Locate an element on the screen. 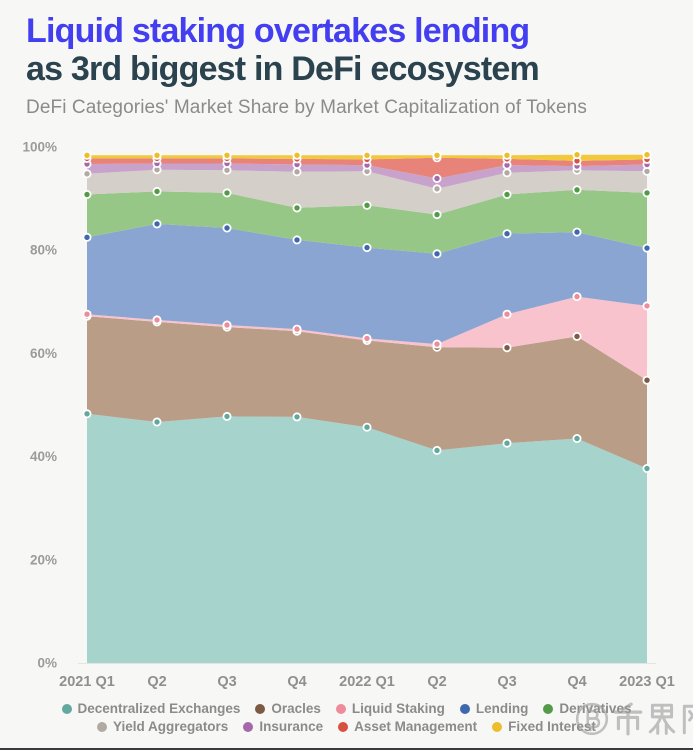  legend-item-derivatives: Derivatives is located at coordinates (587, 708).